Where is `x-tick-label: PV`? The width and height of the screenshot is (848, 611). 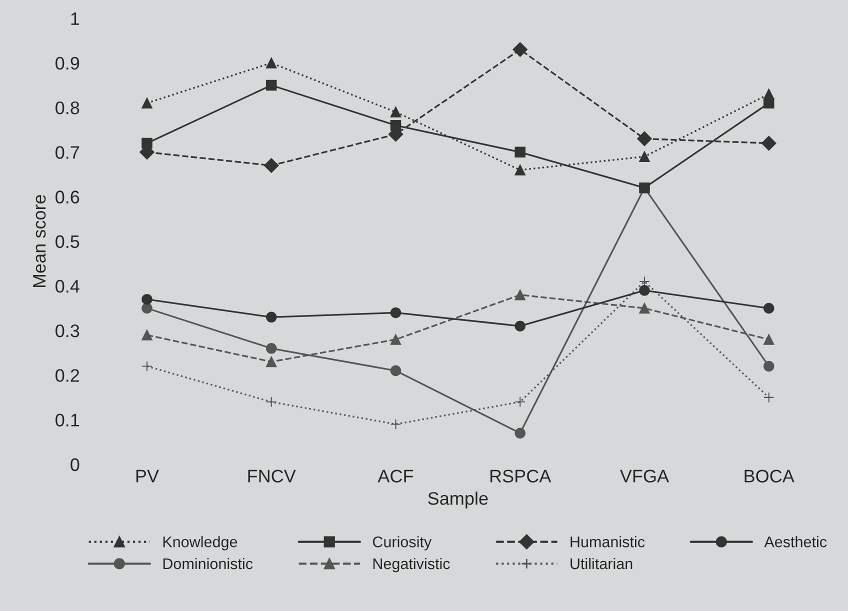
x-tick-label: PV is located at coordinates (147, 476).